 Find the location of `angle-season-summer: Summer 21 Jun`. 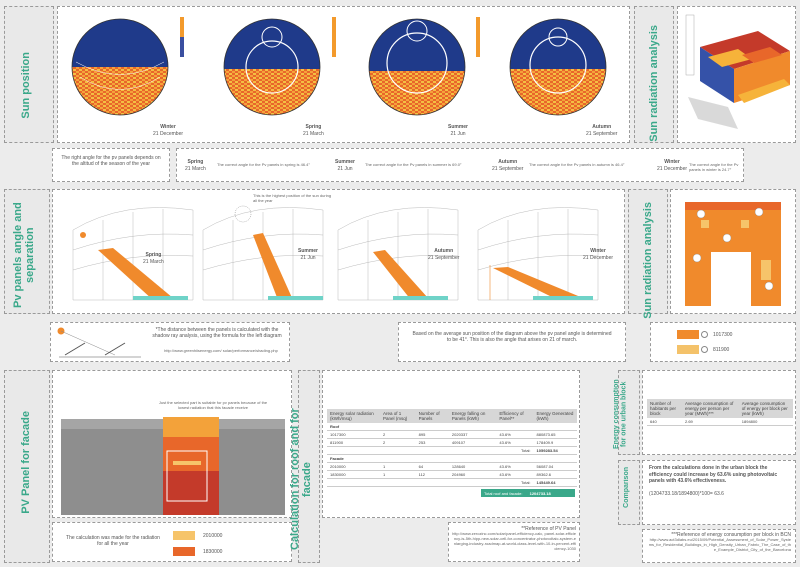

angle-season-summer: Summer 21 Jun is located at coordinates (345, 165).